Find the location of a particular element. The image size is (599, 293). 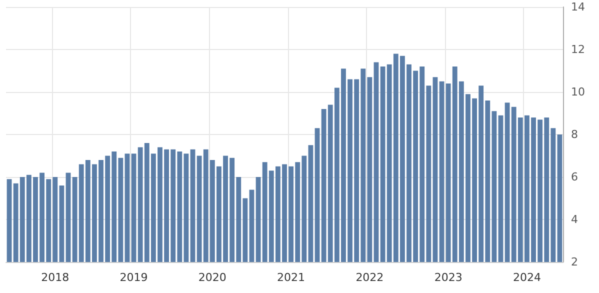

y-tick-label: 2 is located at coordinates (574, 262).